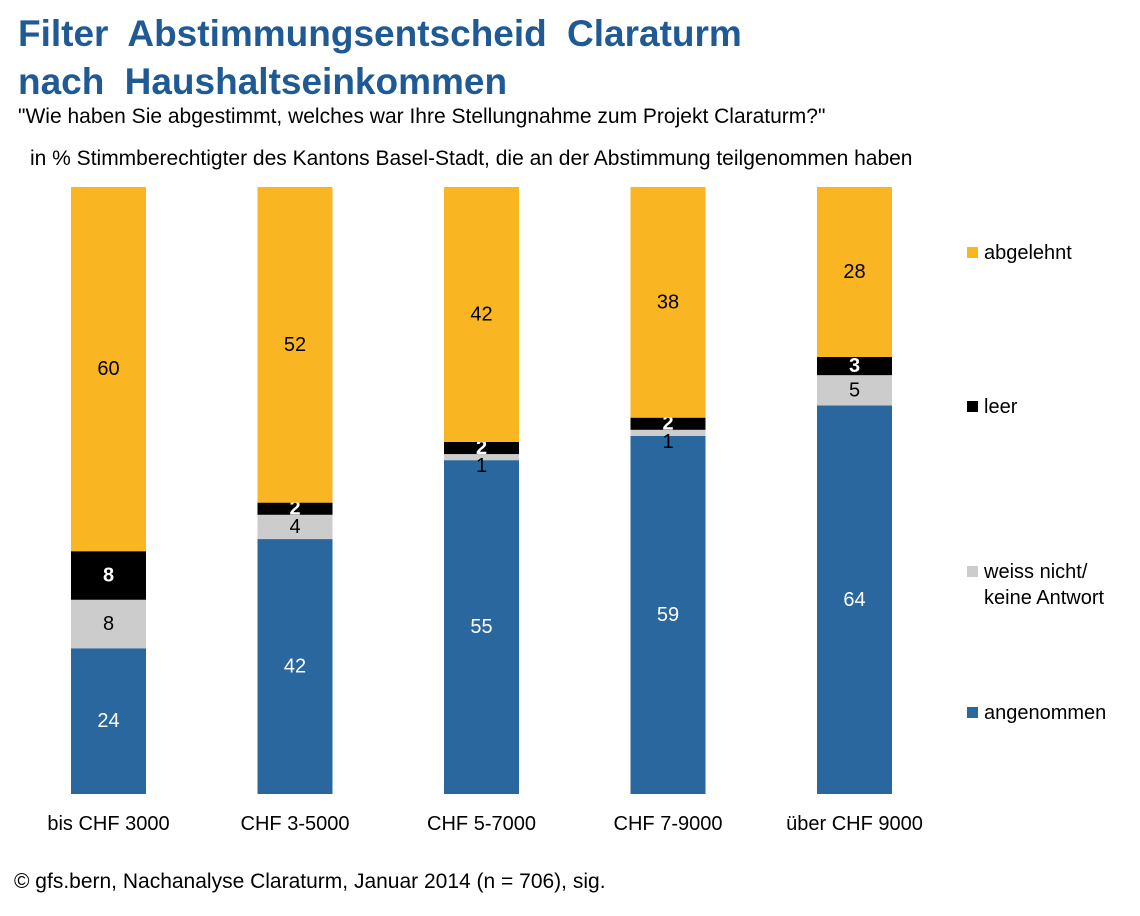 The image size is (1140, 916). Describe the element at coordinates (1035, 572) in the screenshot. I see `legend-label: weiss nicht/` at that location.